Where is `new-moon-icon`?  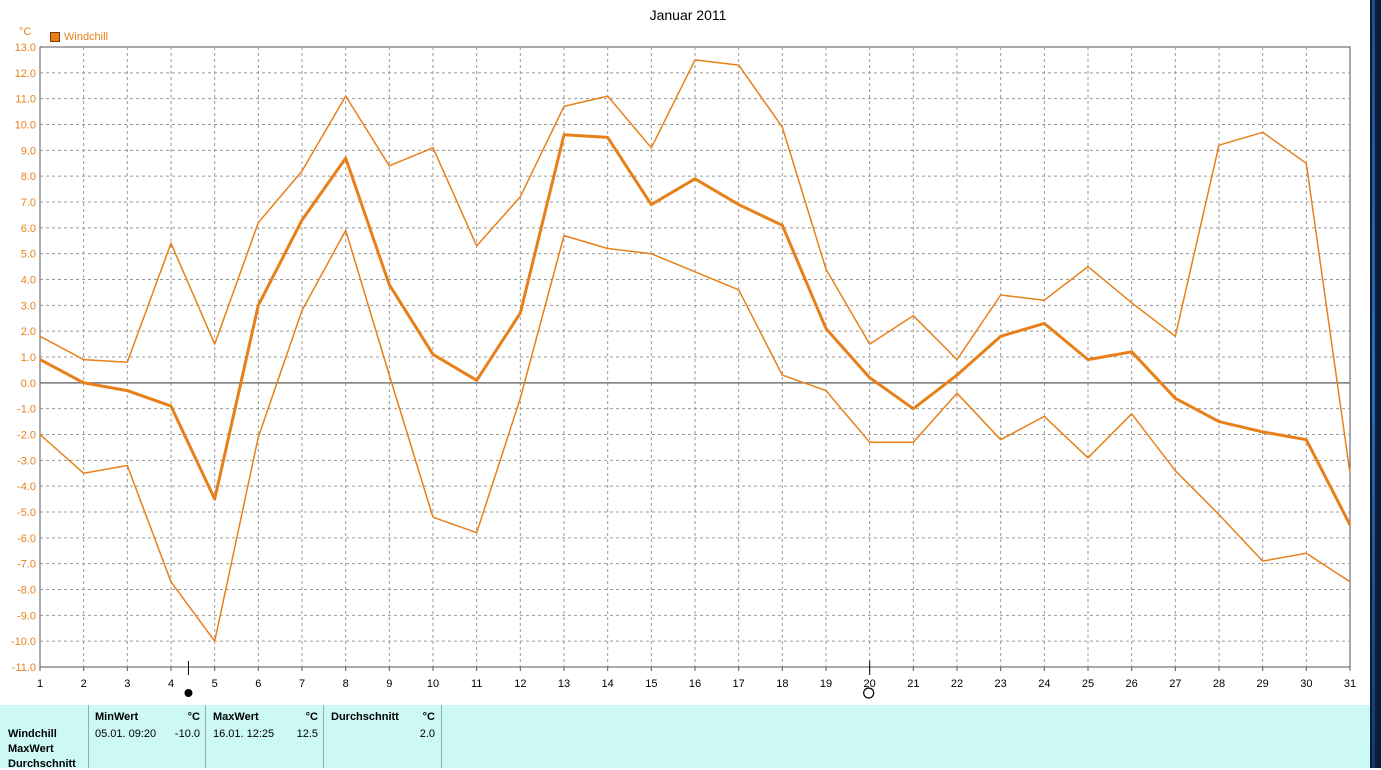 new-moon-icon is located at coordinates (188, 693).